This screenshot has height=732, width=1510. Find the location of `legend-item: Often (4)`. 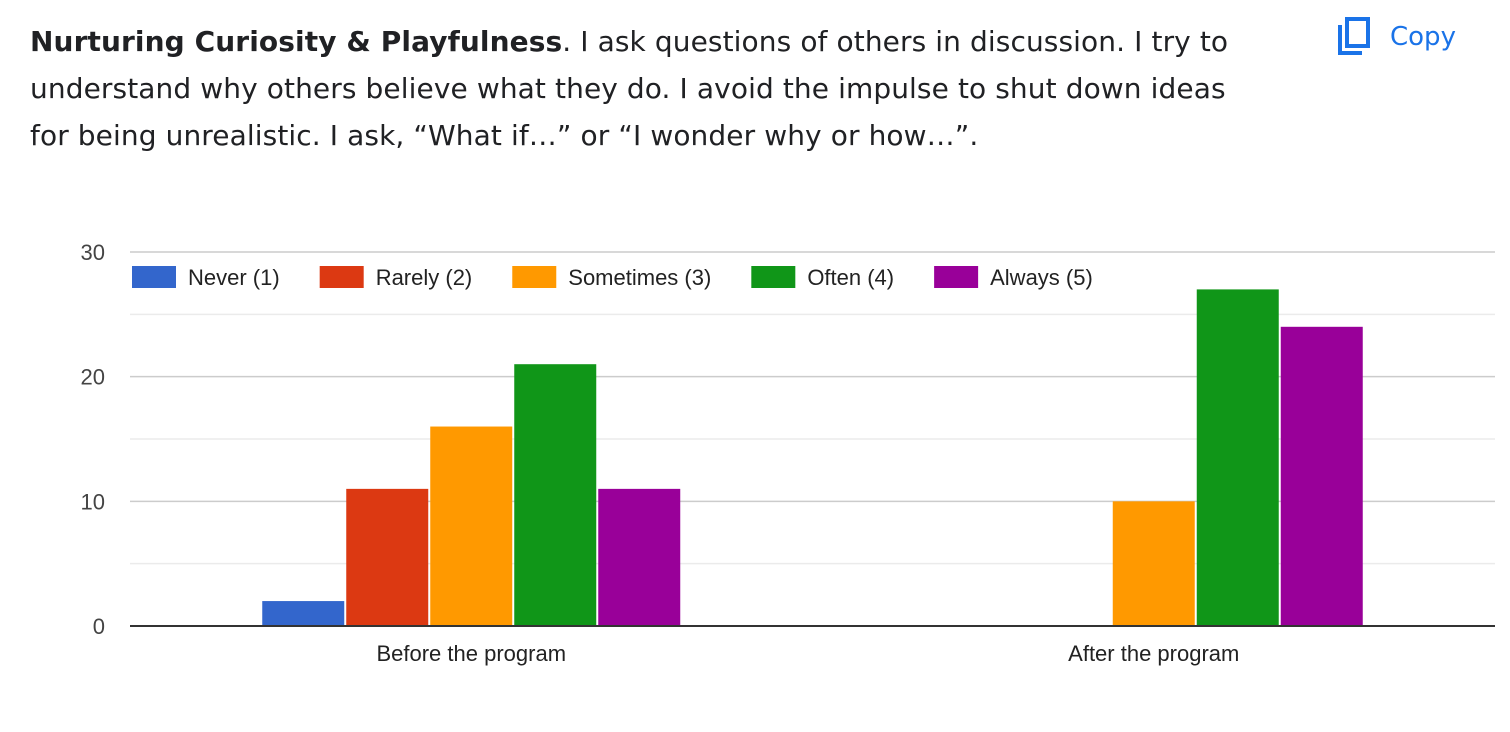

legend-item: Often (4) is located at coordinates (822, 277).